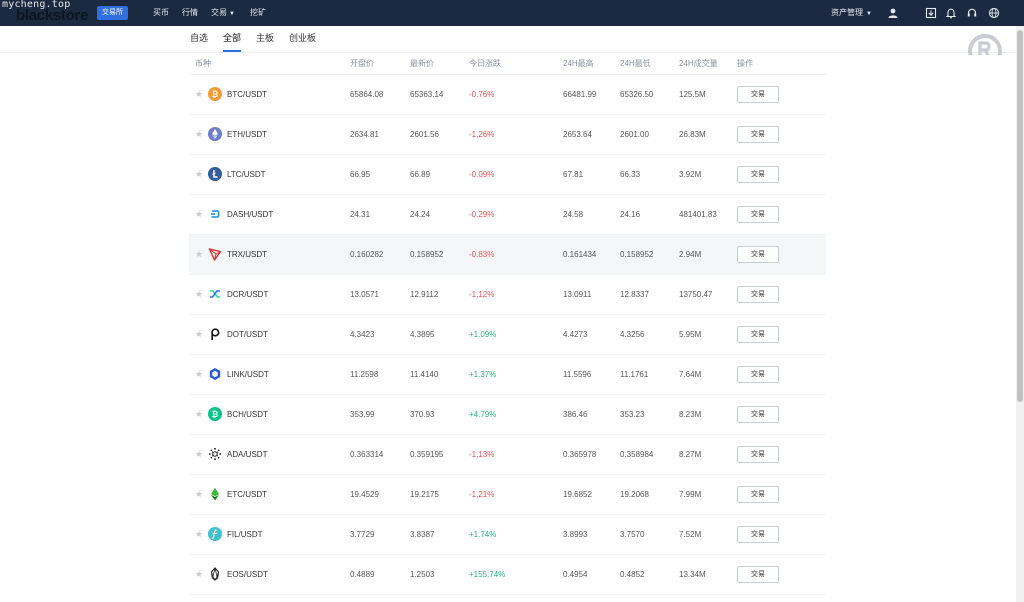  Describe the element at coordinates (427, 454) in the screenshot. I see `last-price: 0.359195` at that location.